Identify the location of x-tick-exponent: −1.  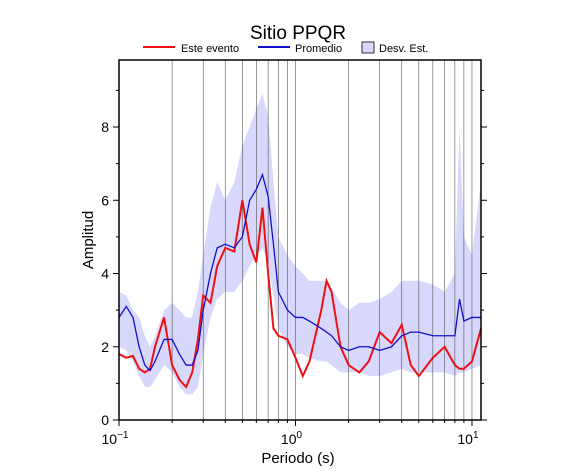
(123, 435).